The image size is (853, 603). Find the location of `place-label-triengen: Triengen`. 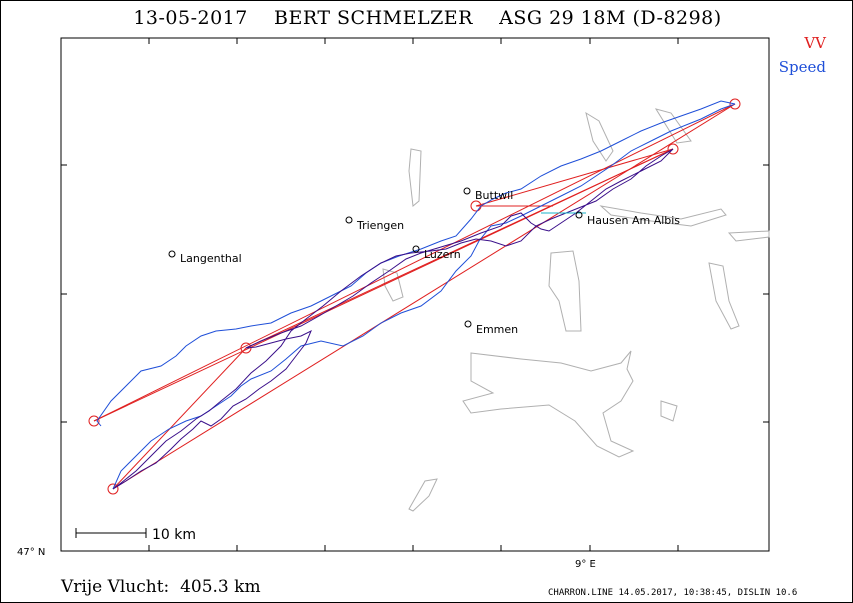

place-label-triengen: Triengen is located at coordinates (380, 225).